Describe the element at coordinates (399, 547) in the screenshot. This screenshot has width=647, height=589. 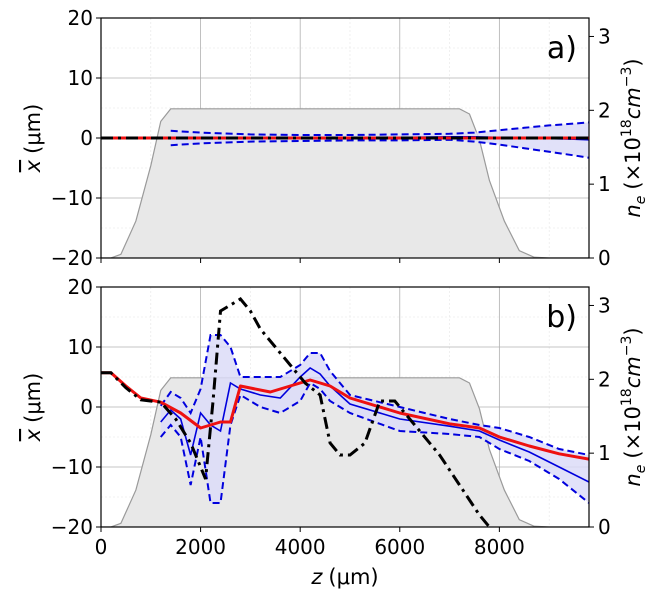
I see `xtick-label: 6000` at that location.